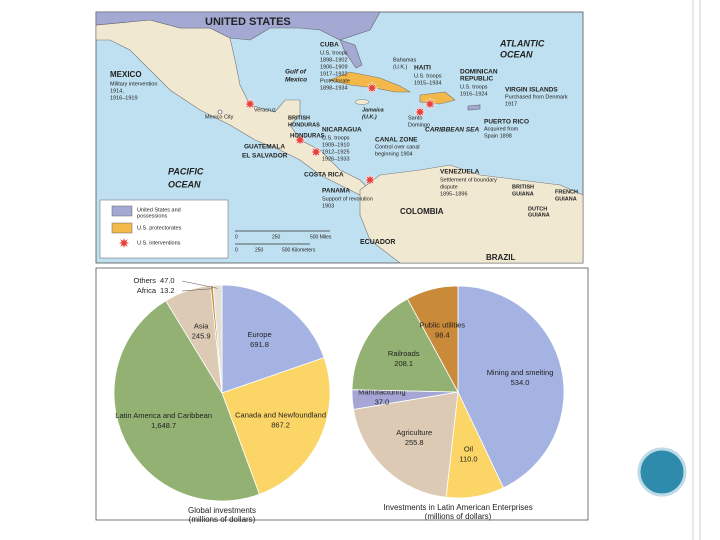 This screenshot has height=540, width=720. What do you see at coordinates (133, 84) in the screenshot?
I see `map-label: Military intervention` at bounding box center [133, 84].